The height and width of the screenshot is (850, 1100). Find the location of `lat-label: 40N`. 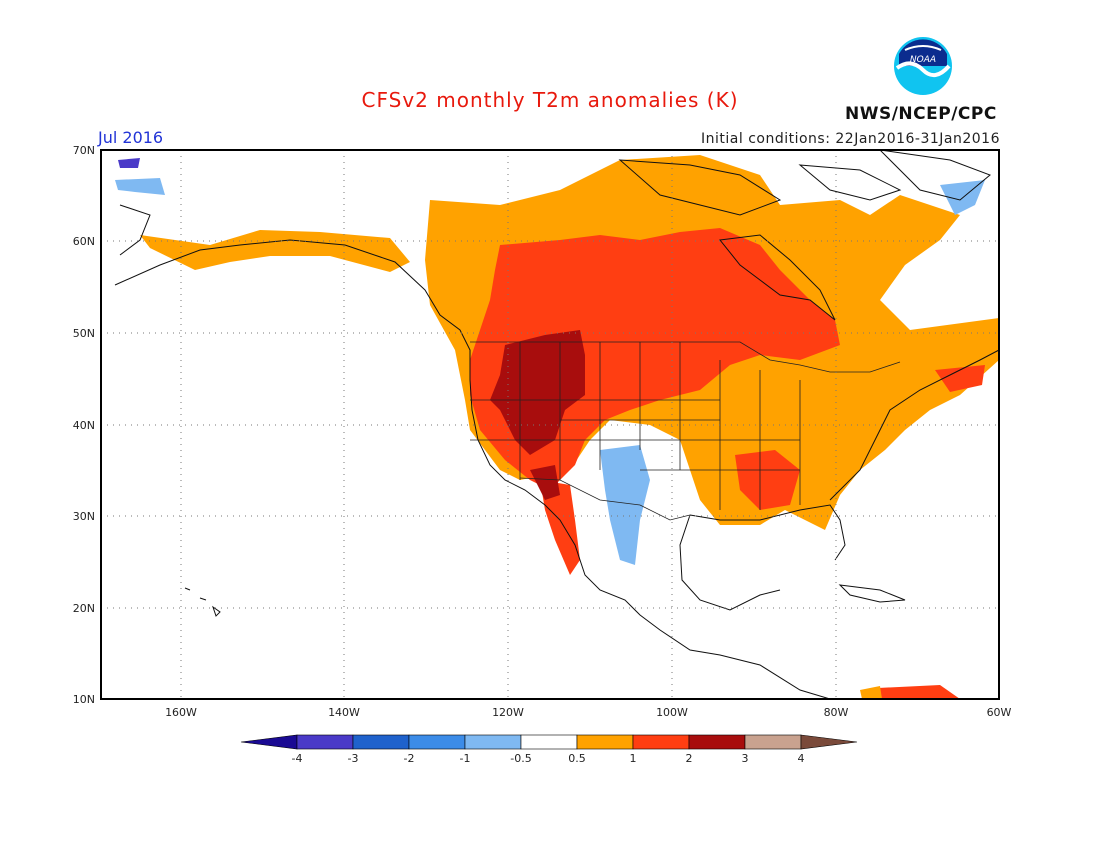

lat-label: 40N is located at coordinates (84, 425).